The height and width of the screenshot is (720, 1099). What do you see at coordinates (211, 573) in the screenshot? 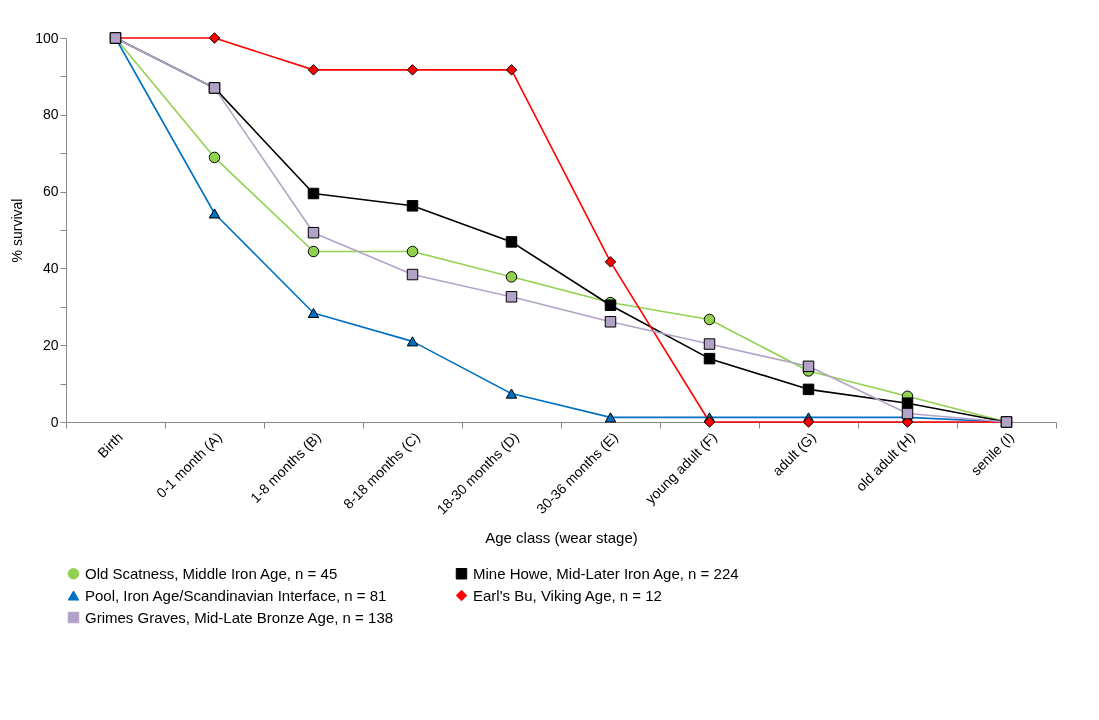
I see `legend-label: Old Scatness, Middle Iron Age, n = 45` at bounding box center [211, 573].